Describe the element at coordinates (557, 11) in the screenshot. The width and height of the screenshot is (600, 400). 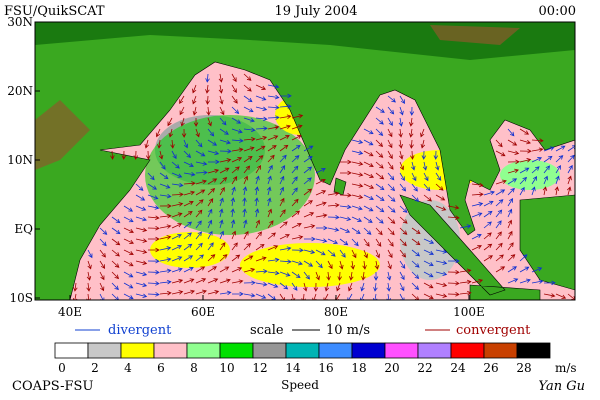
I see `time: 00:00` at that location.